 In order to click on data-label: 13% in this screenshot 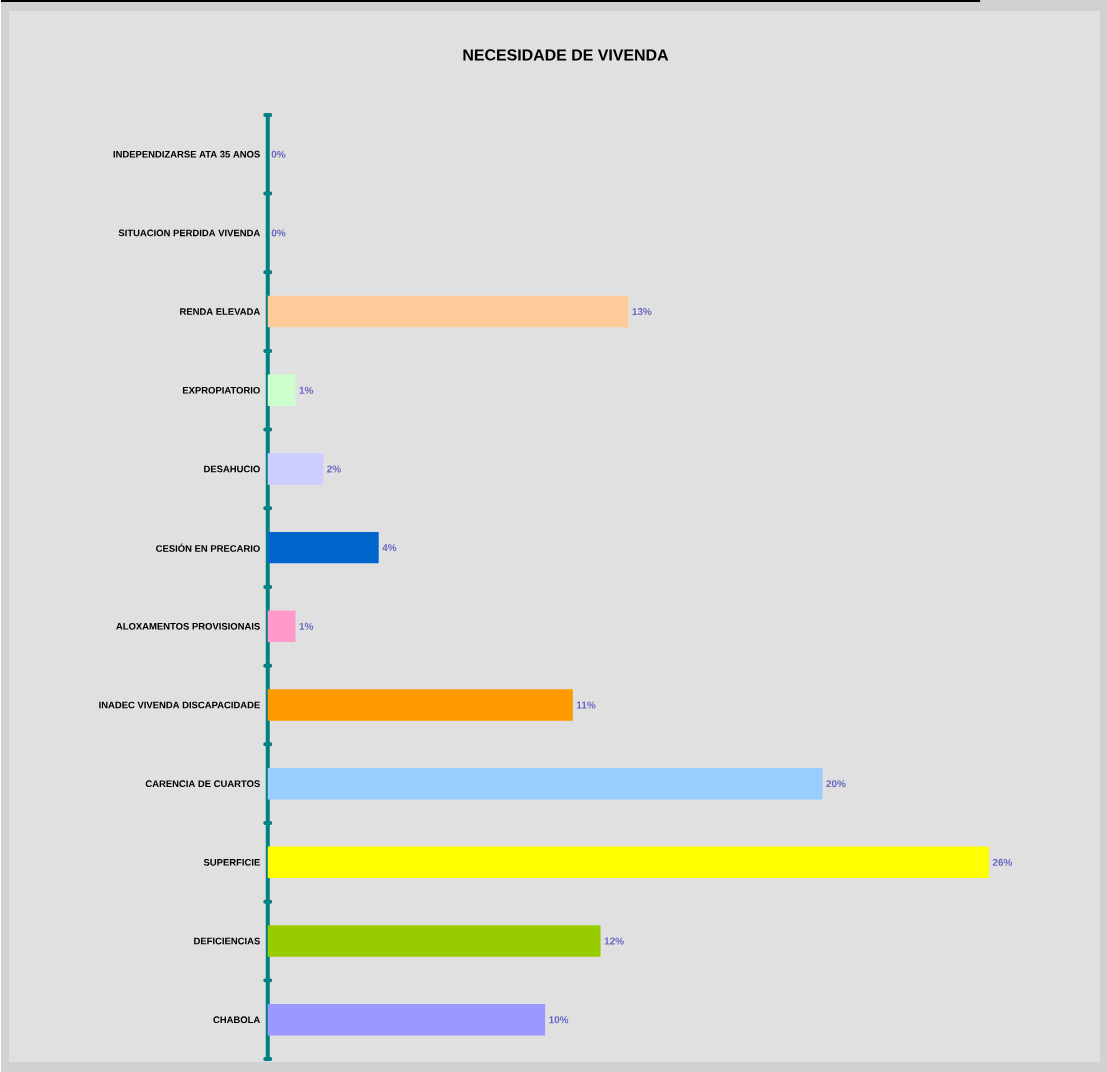, I will do `click(642, 312)`.